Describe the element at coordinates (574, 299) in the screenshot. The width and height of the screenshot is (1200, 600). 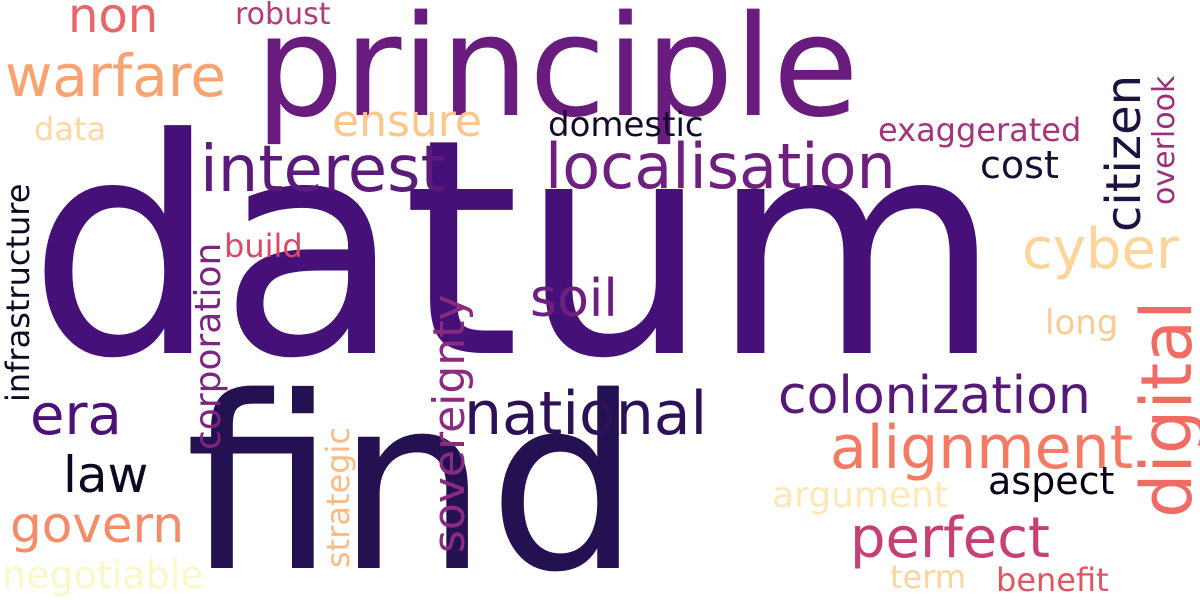
I see `word-soil: soil` at that location.